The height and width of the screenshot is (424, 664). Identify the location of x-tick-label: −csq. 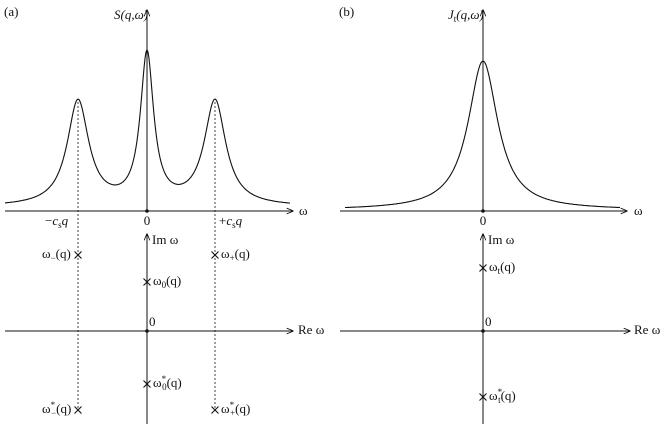
(57, 221).